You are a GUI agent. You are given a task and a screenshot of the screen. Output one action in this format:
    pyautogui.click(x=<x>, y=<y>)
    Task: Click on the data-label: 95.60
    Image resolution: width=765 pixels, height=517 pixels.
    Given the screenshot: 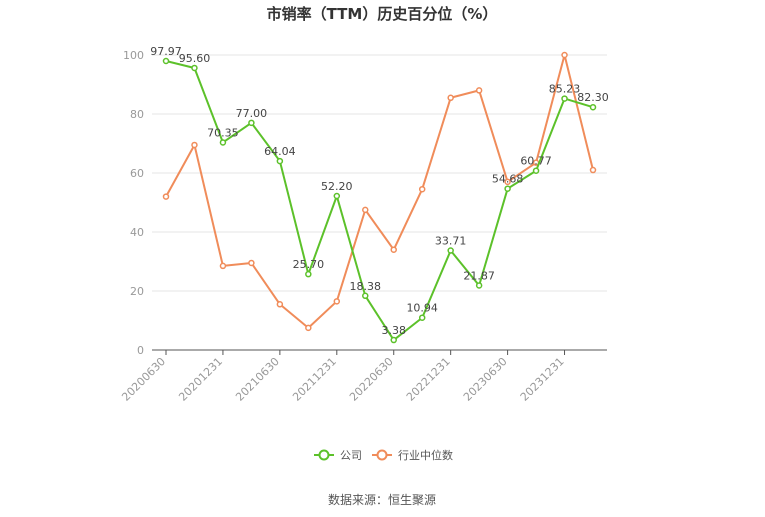 What is the action you would take?
    pyautogui.click(x=195, y=58)
    